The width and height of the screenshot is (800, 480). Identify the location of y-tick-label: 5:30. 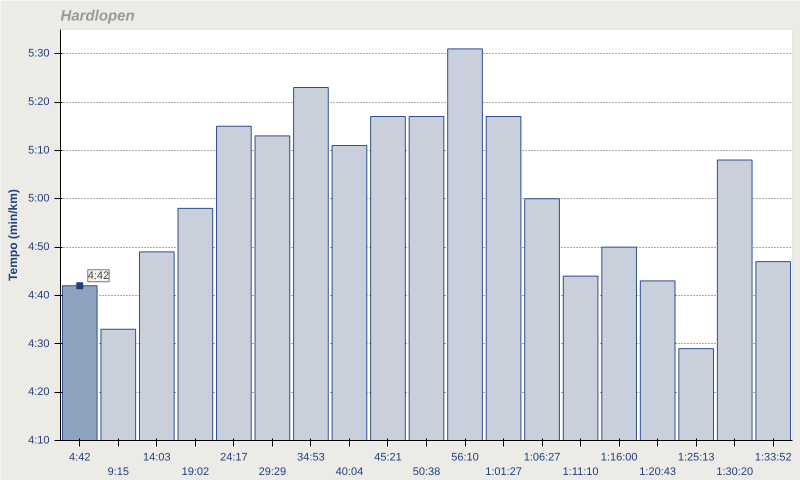
(39, 54).